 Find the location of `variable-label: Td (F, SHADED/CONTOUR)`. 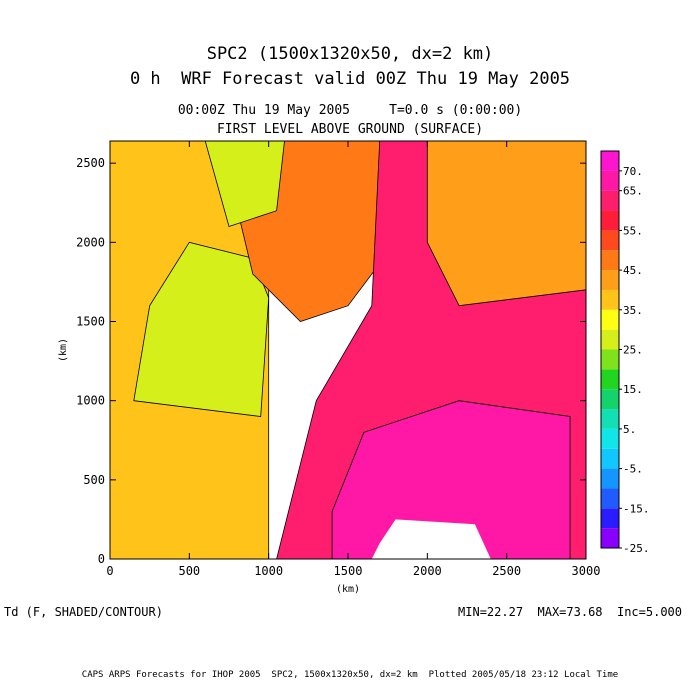

variable-label: Td (F, SHADED/CONTOUR) is located at coordinates (83, 612).